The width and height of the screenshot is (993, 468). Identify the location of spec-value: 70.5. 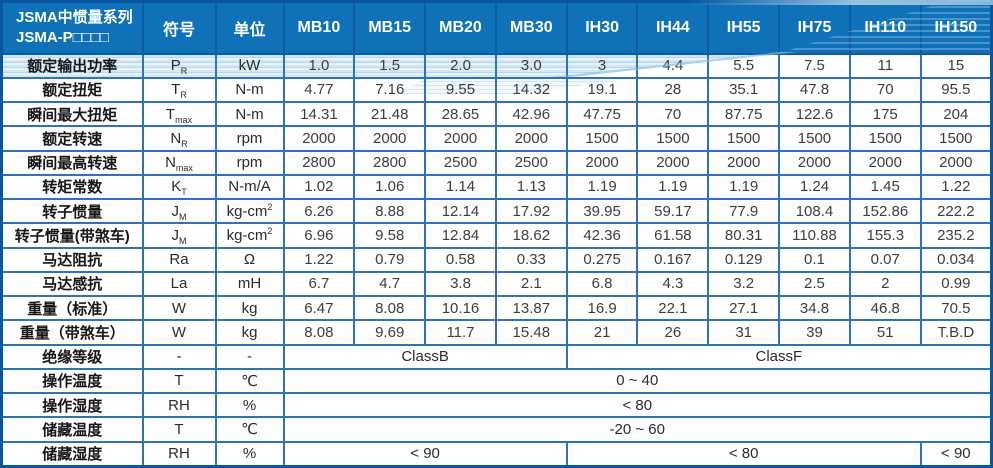
(956, 308).